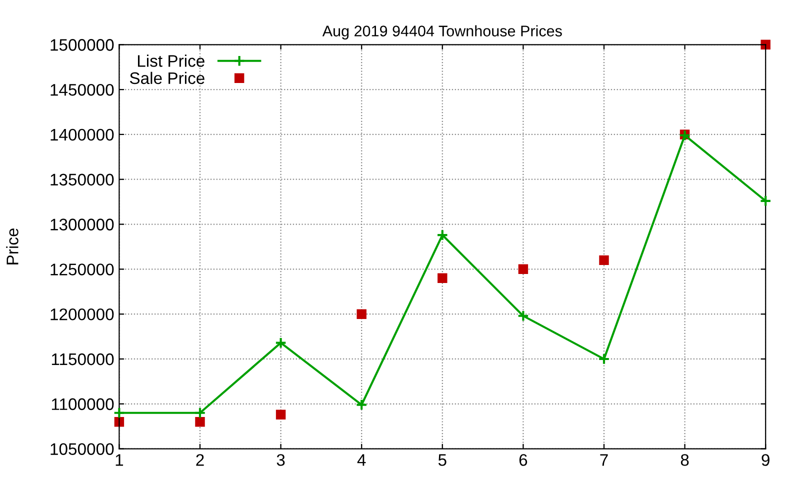 This screenshot has width=800, height=480. What do you see at coordinates (171, 60) in the screenshot?
I see `legend-label: List Price` at bounding box center [171, 60].